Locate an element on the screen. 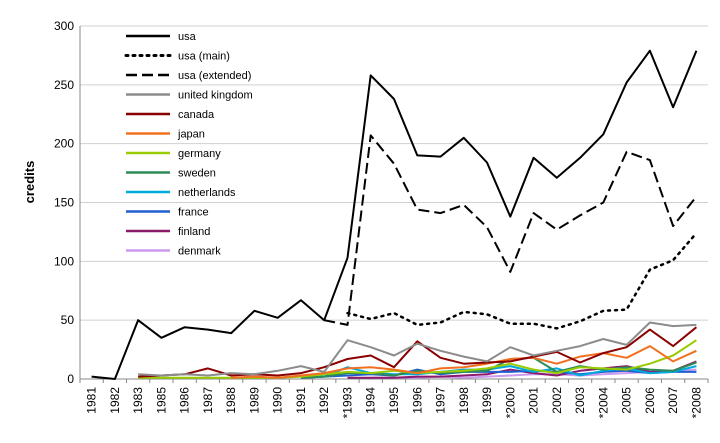 This screenshot has width=720, height=443. series-line-canada is located at coordinates (418, 352).